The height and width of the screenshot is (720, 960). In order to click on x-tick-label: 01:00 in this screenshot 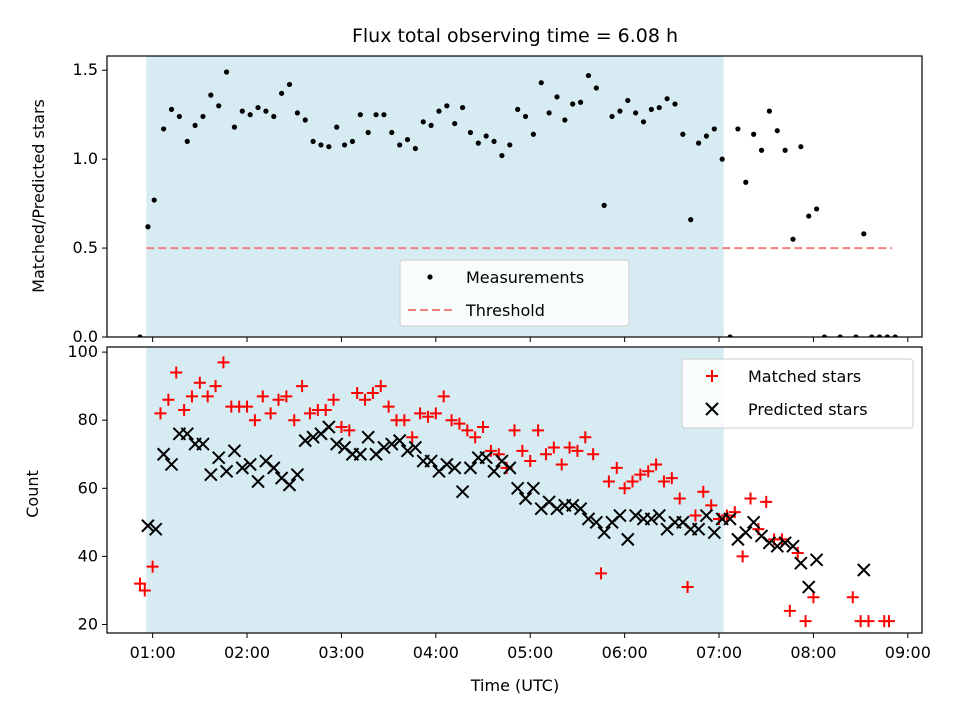, I will do `click(153, 652)`.